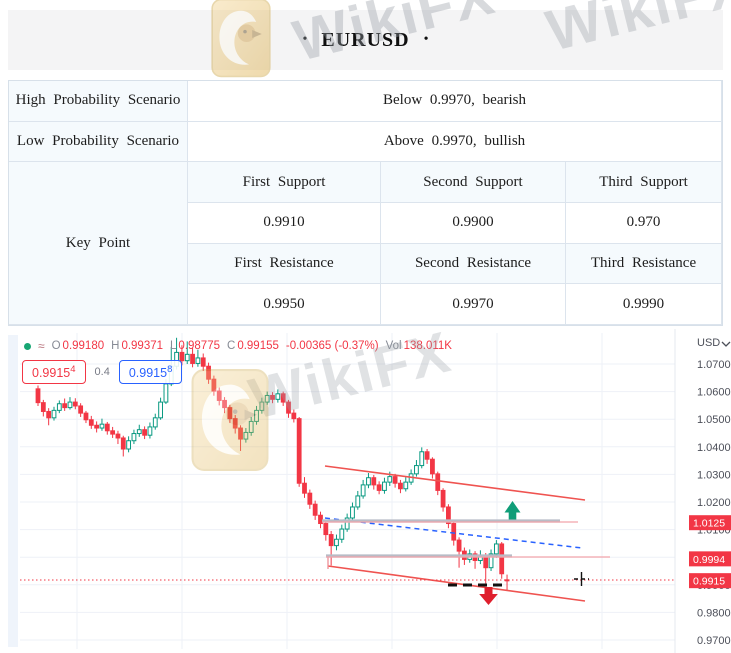 The image size is (731, 653). What do you see at coordinates (455, 101) in the screenshot?
I see `scenario-high-value: Below 0.9970, bearish` at bounding box center [455, 101].